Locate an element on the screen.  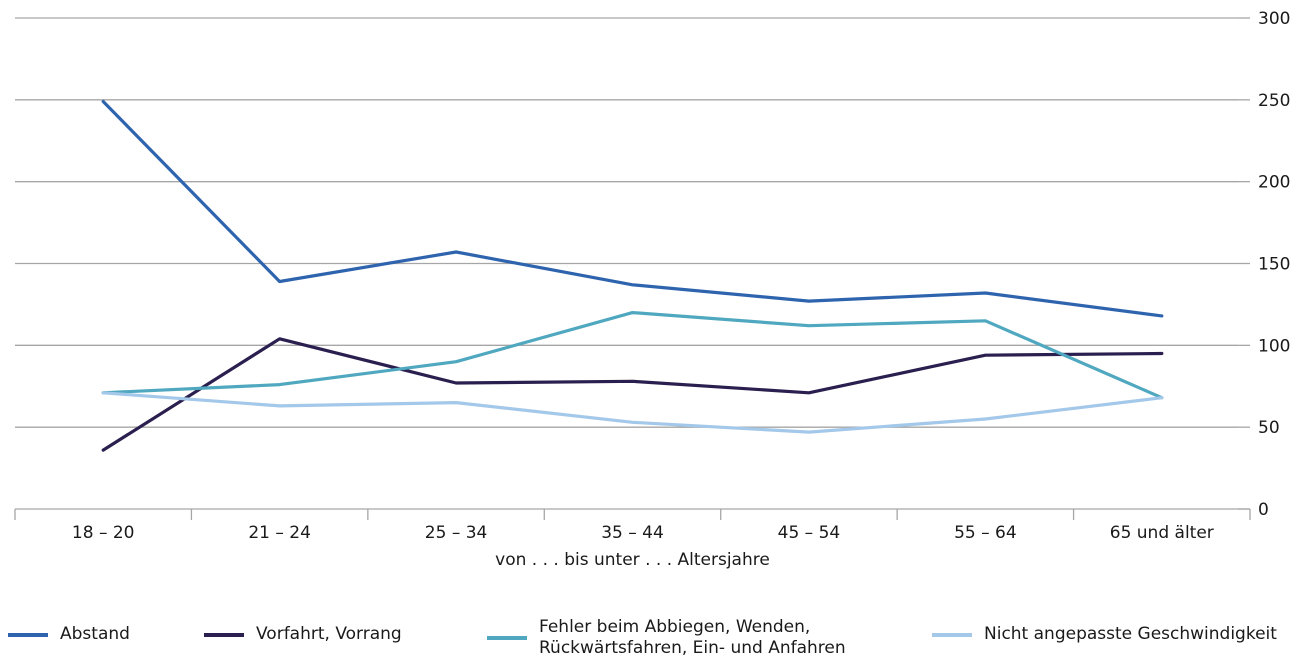
x-tick-label-4: 45 – 54 is located at coordinates (809, 533).